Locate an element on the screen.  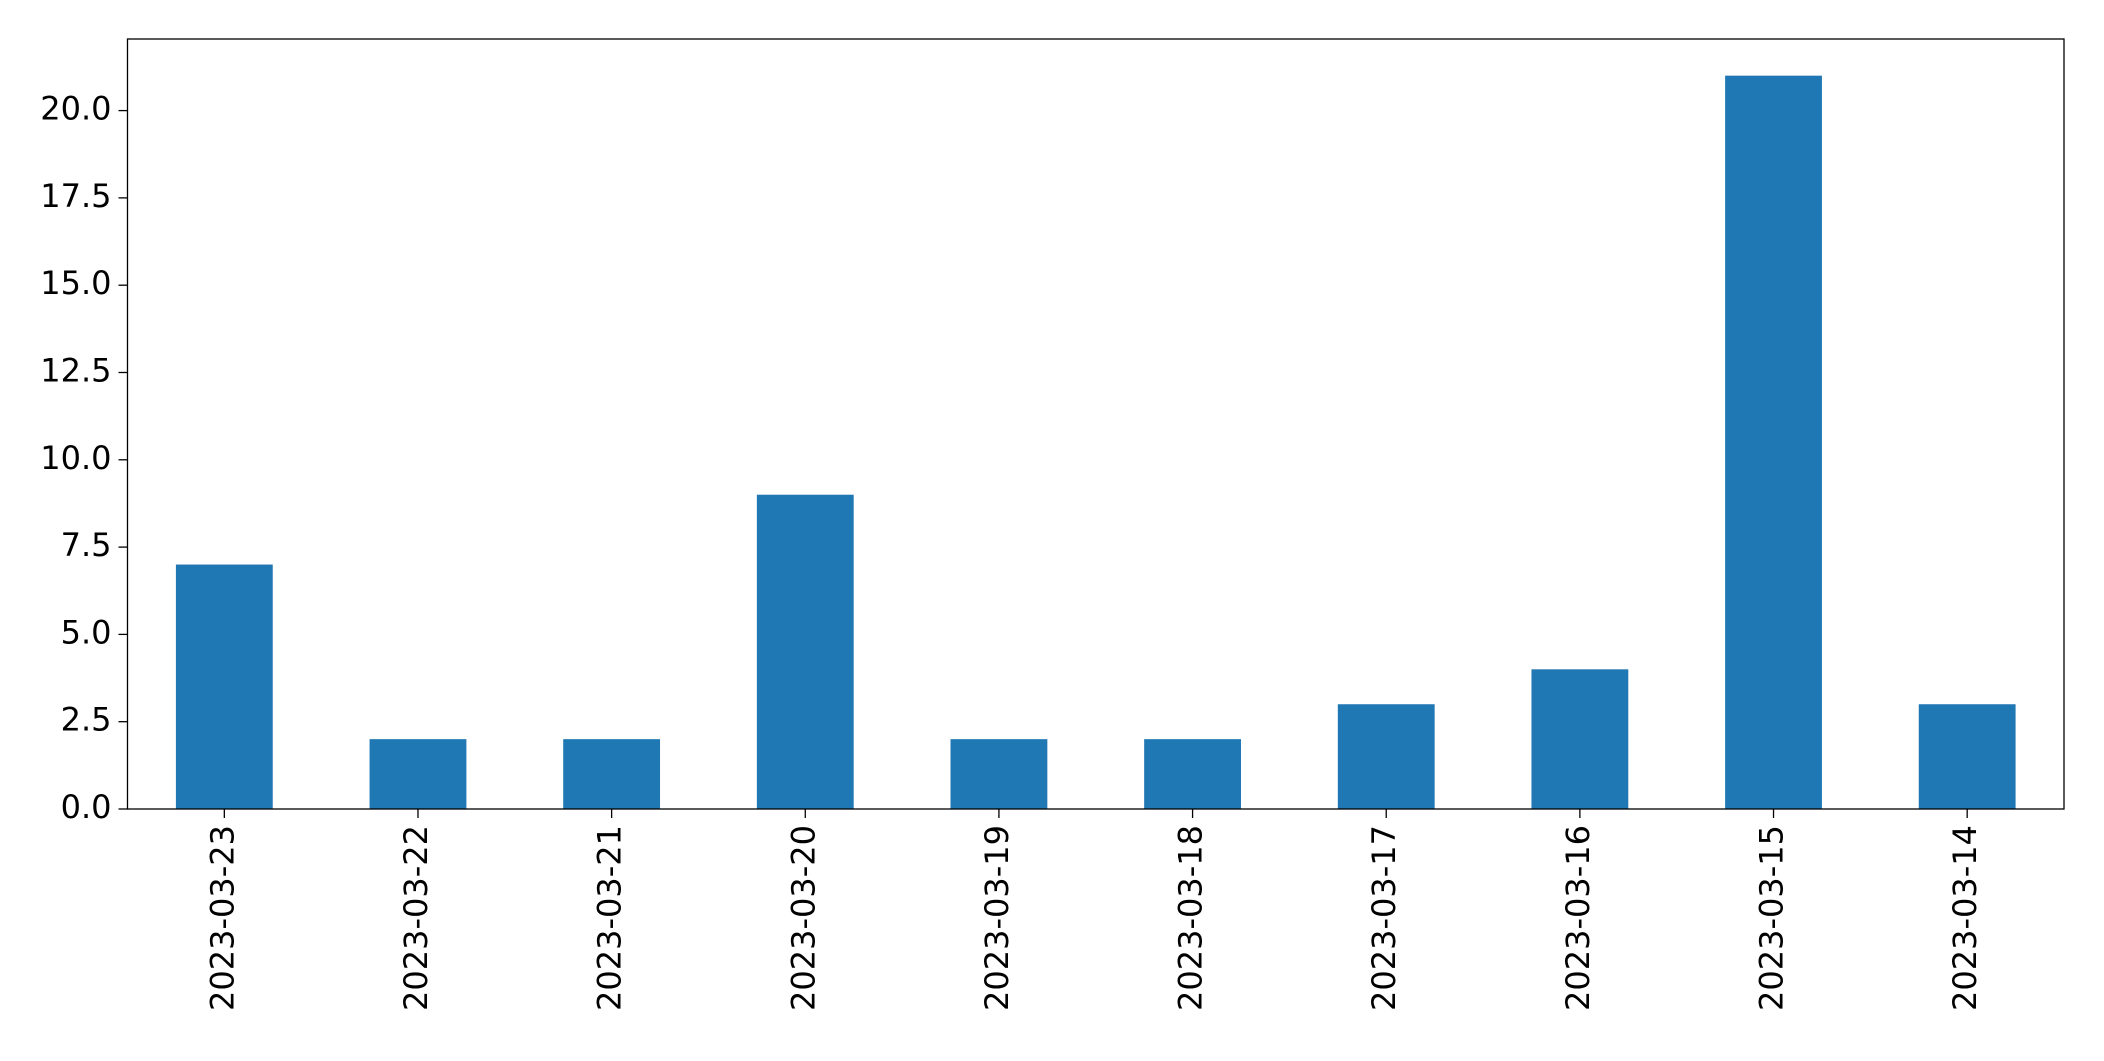
y-tick-label: 0.0 is located at coordinates (86, 807).